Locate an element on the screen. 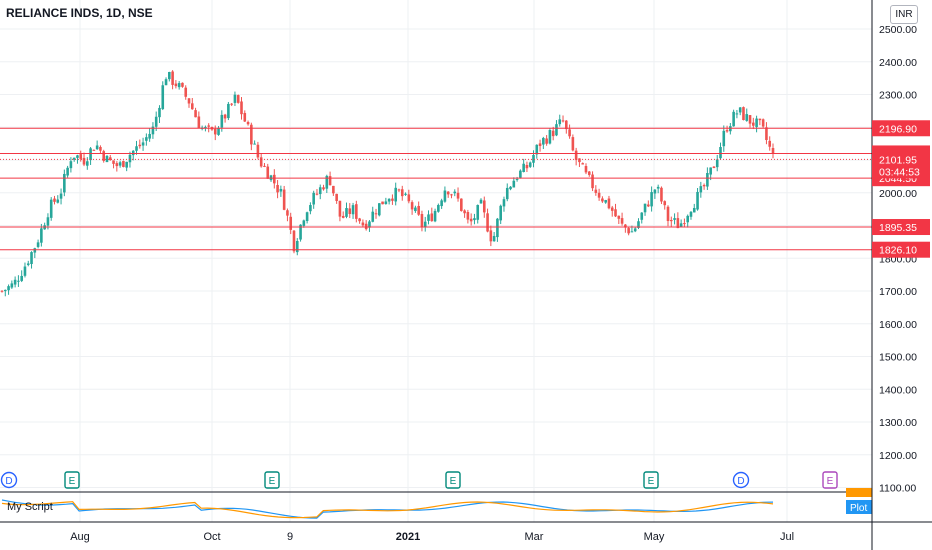 This screenshot has width=932, height=550. indicator-name: My Script is located at coordinates (30, 507).